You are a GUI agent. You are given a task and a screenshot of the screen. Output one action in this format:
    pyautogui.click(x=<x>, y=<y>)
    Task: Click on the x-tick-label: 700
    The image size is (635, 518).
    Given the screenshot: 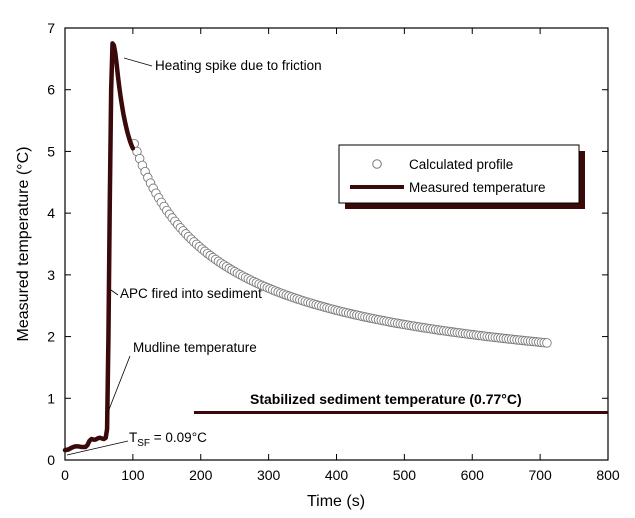 What is the action you would take?
    pyautogui.click(x=540, y=475)
    